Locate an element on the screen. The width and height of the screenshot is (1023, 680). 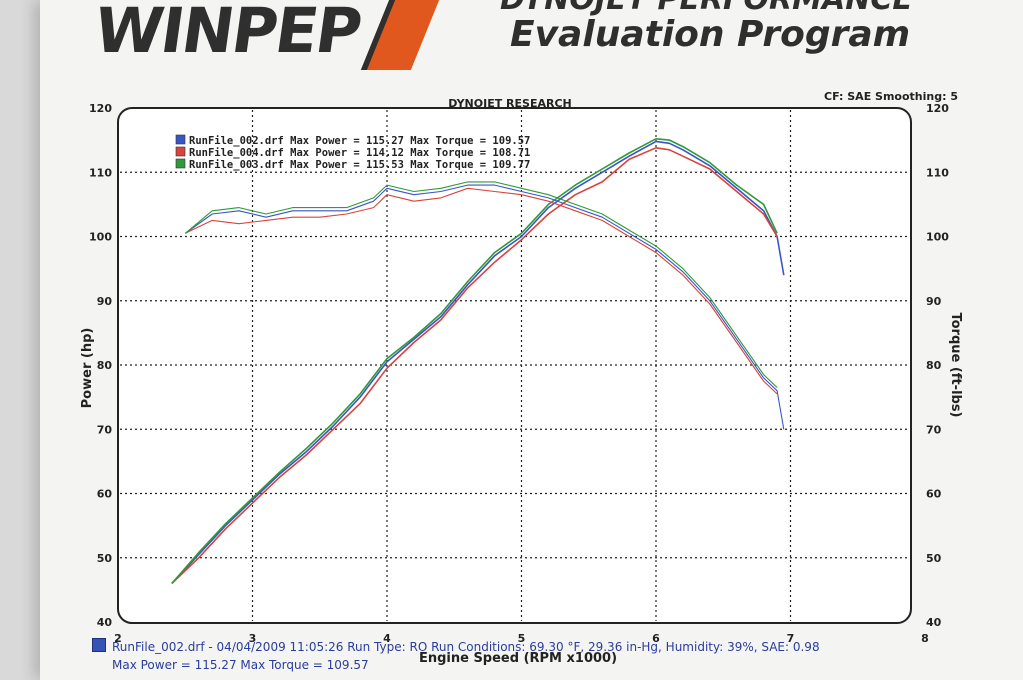
y-tick-label-right: 50 is located at coordinates (934, 558).